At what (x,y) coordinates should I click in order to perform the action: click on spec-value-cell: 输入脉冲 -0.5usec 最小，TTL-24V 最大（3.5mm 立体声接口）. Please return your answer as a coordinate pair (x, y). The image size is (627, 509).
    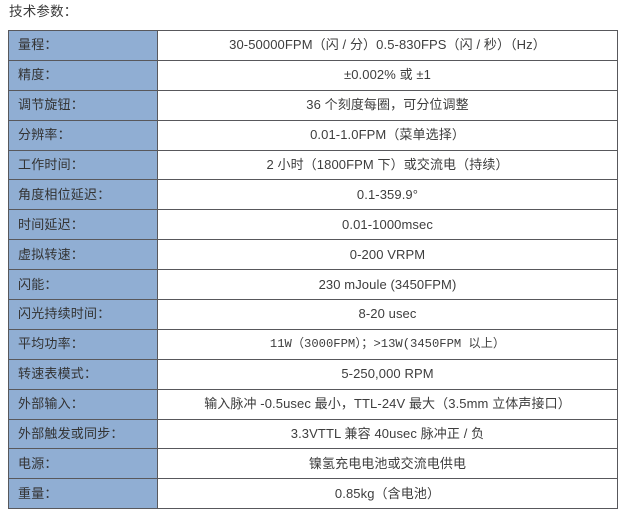
    Looking at the image, I should click on (387, 404).